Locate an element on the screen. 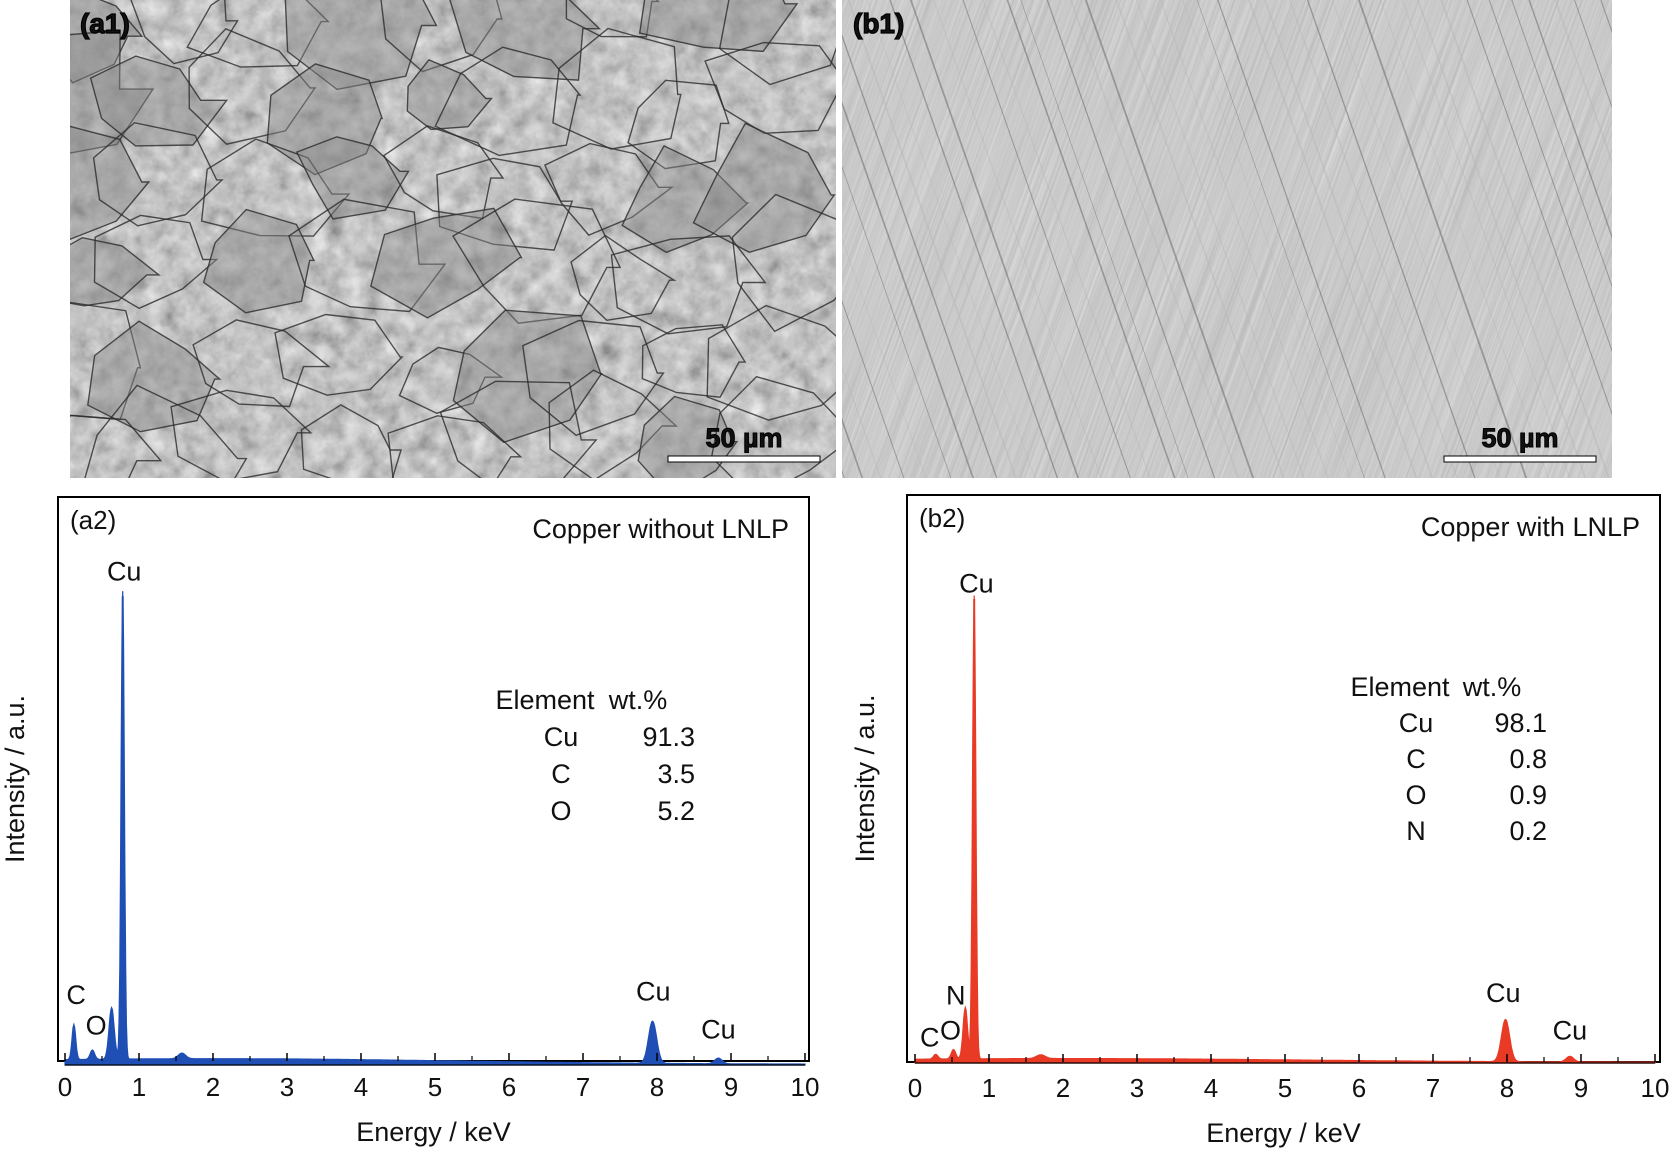 This screenshot has width=1676, height=1157. table-header-element: Element is located at coordinates (1400, 687).